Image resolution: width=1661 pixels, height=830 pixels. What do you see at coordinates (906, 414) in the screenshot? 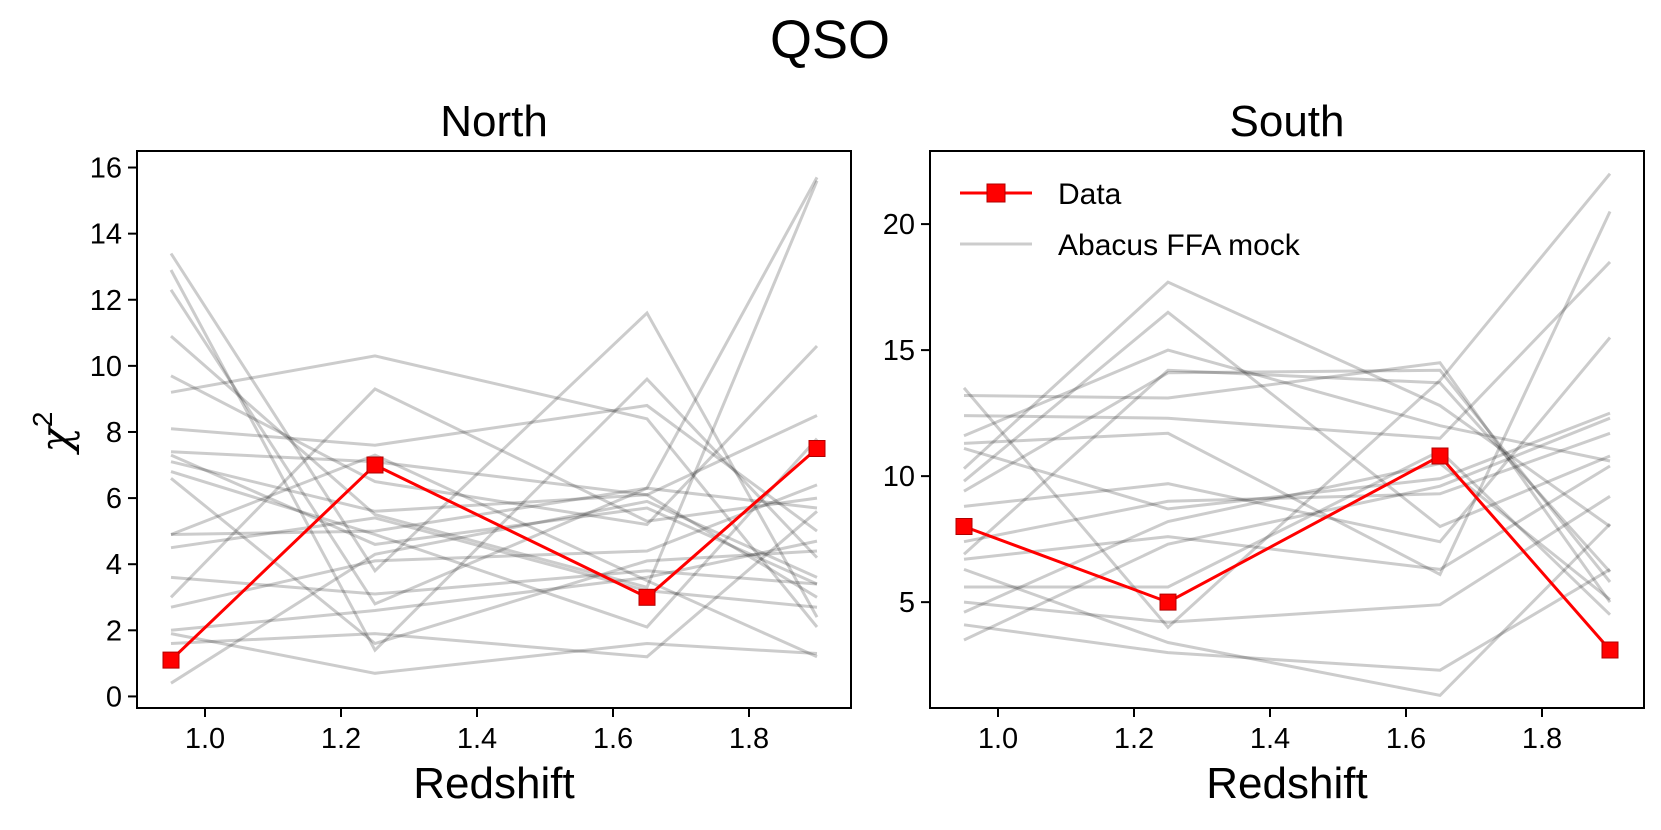
I see `south-y-ticks: 5 10 15 20` at bounding box center [906, 414].